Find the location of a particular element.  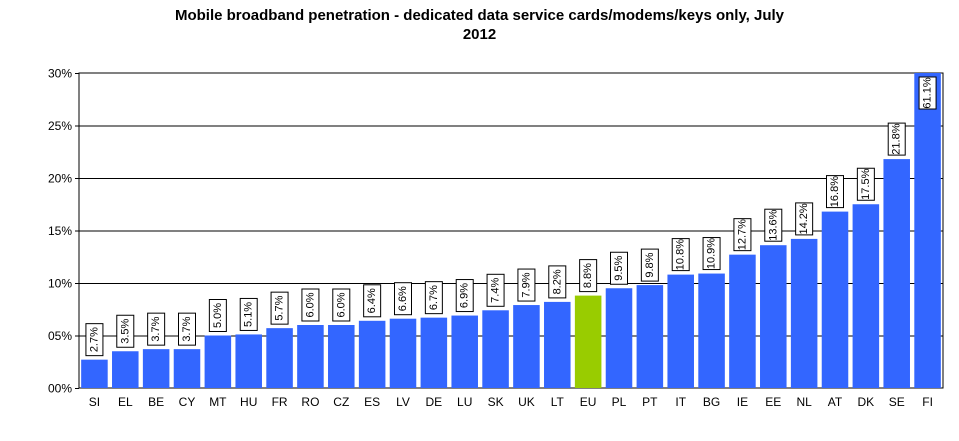

data-label: 8.2% is located at coordinates (557, 281).